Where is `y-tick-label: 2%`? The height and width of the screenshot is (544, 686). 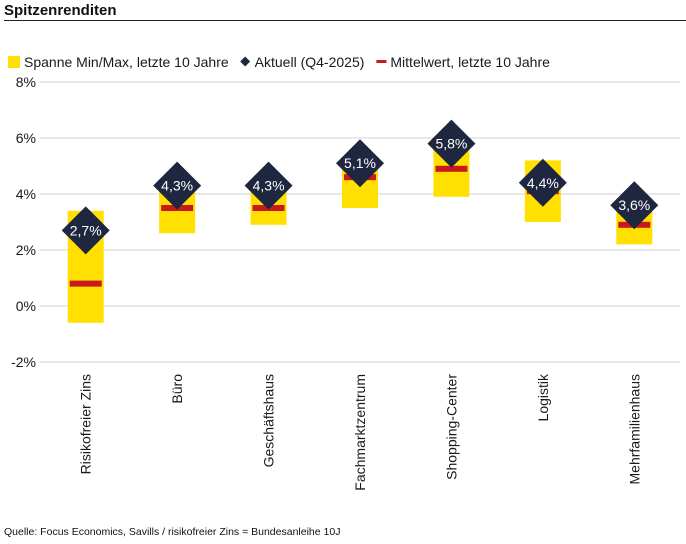
y-tick-label: 2% is located at coordinates (26, 250).